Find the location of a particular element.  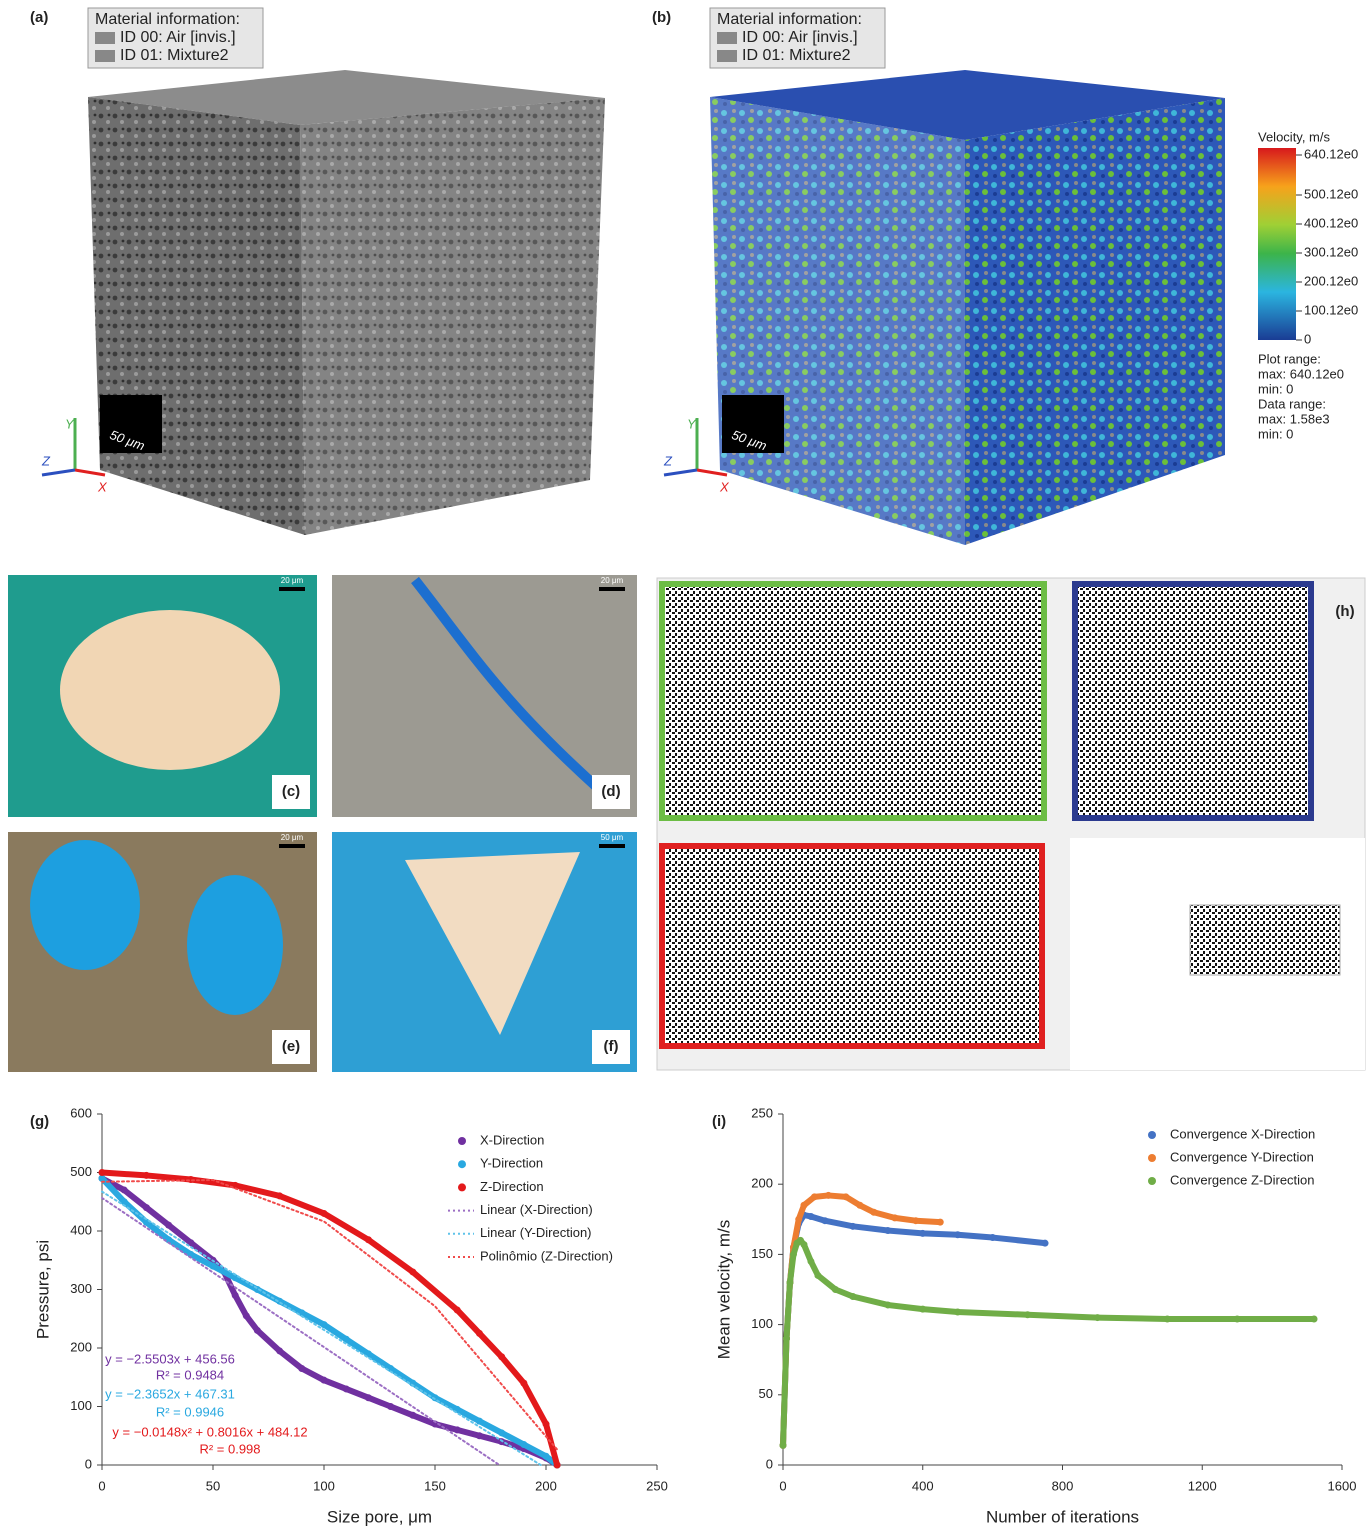

legend-entry: Linear (Y-Direction) is located at coordinates (536, 1232).